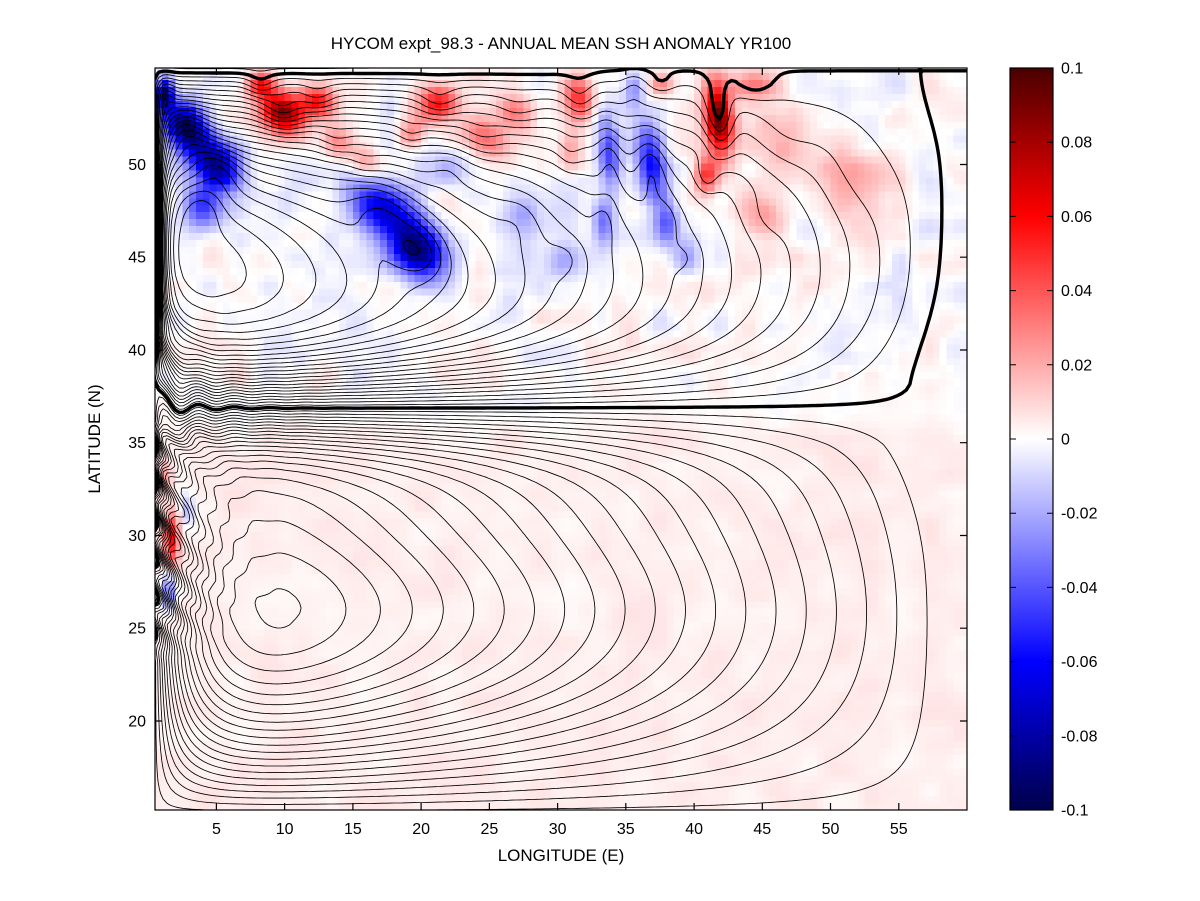  What do you see at coordinates (762, 829) in the screenshot?
I see `x-tick-label: 45` at bounding box center [762, 829].